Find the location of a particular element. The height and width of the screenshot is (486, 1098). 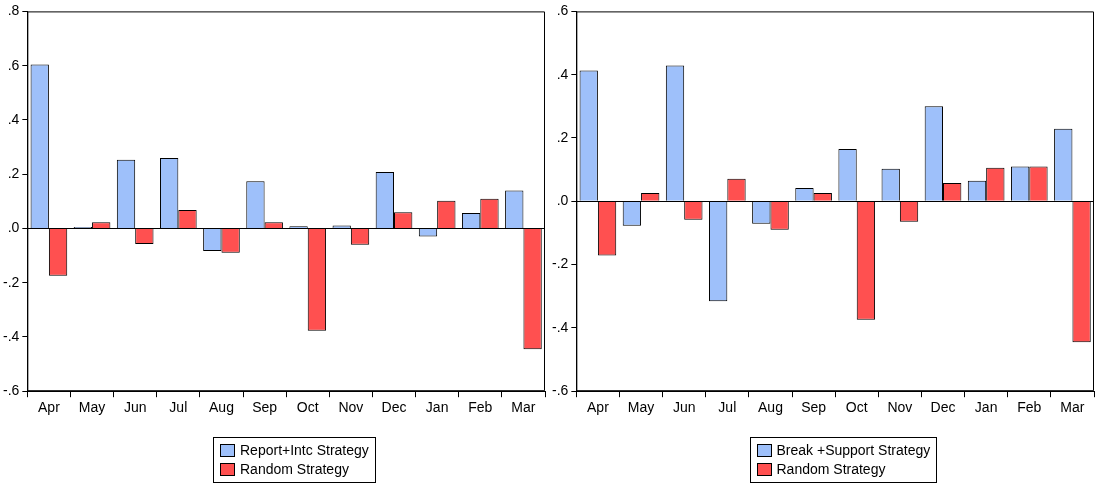

y-tick-label: .8 is located at coordinates (13, 10).